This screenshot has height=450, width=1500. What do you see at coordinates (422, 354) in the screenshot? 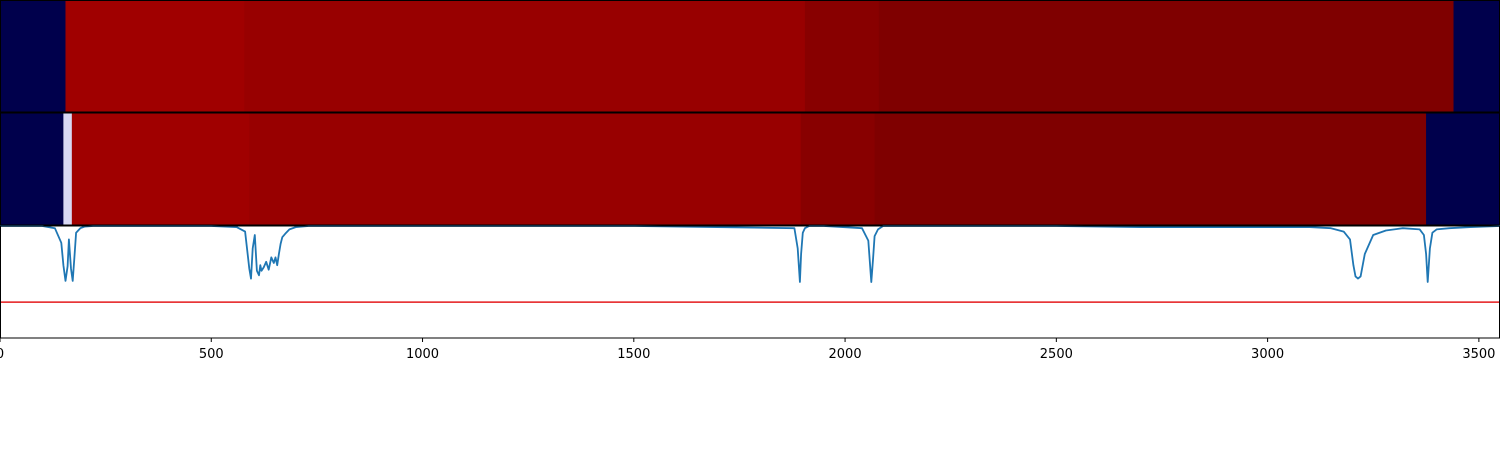
I see `x-tick-label: 1000` at bounding box center [422, 354].